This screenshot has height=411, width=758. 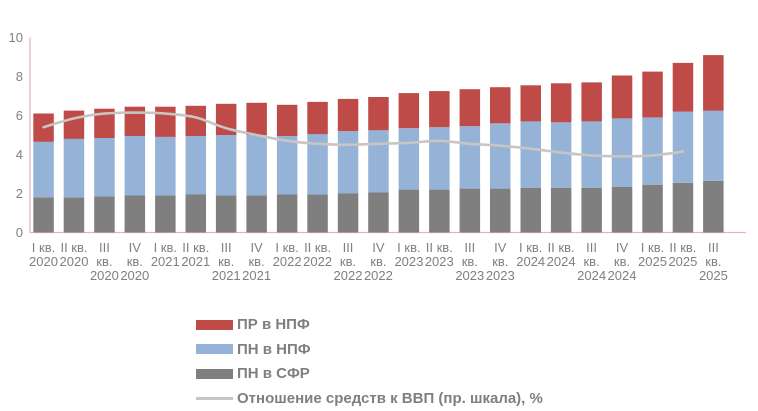 I want to click on x-axis-tick-label: II кв. 2022, so click(x=317, y=254).